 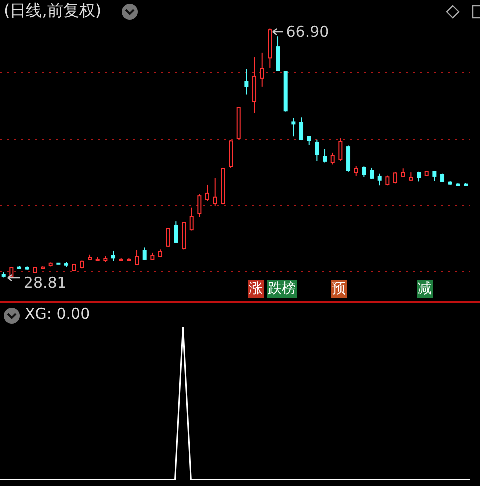 I want to click on chart-title: XG: 0.00, so click(x=57, y=314).